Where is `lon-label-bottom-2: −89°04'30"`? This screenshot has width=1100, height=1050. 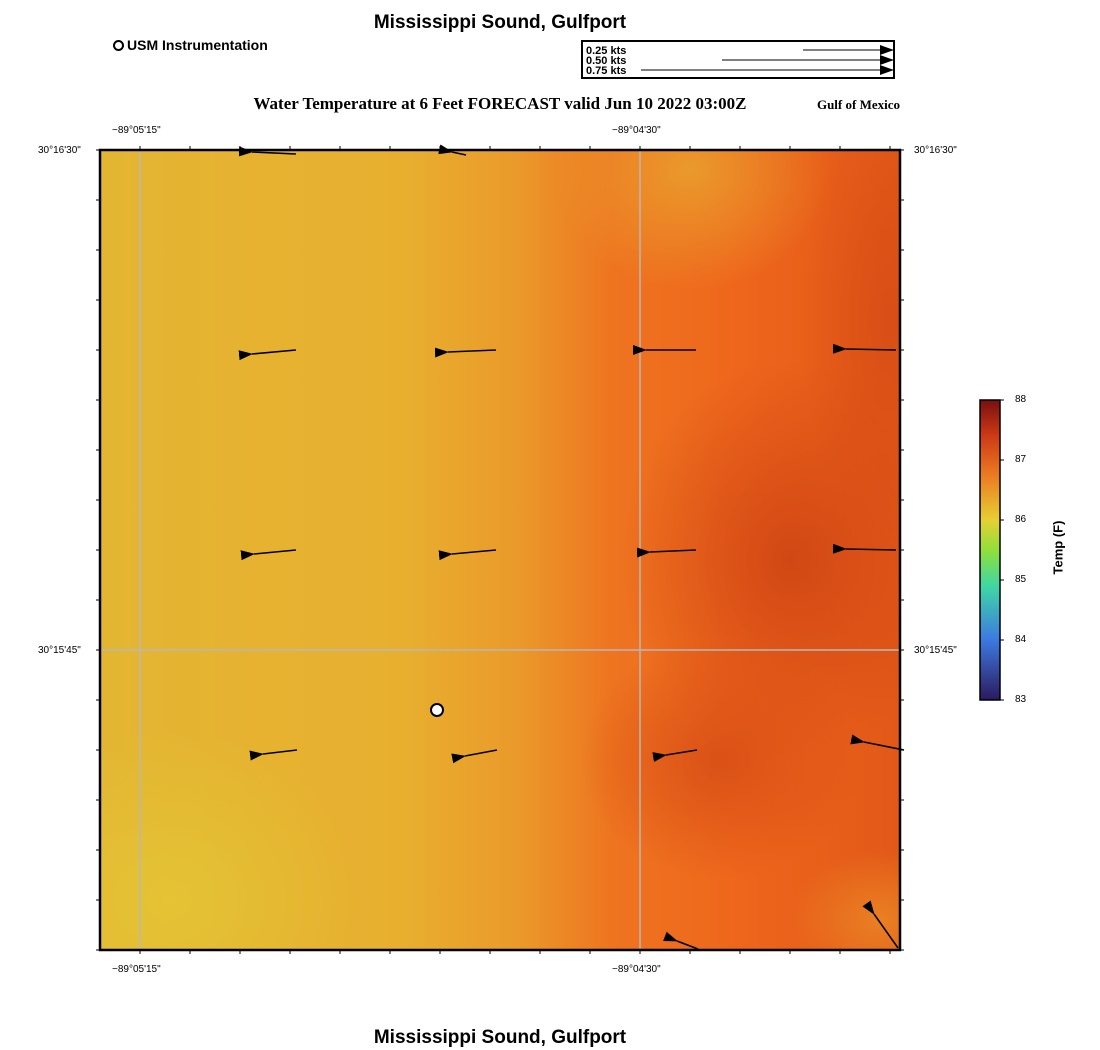 lon-label-bottom-2: −89°04'30" is located at coordinates (636, 969).